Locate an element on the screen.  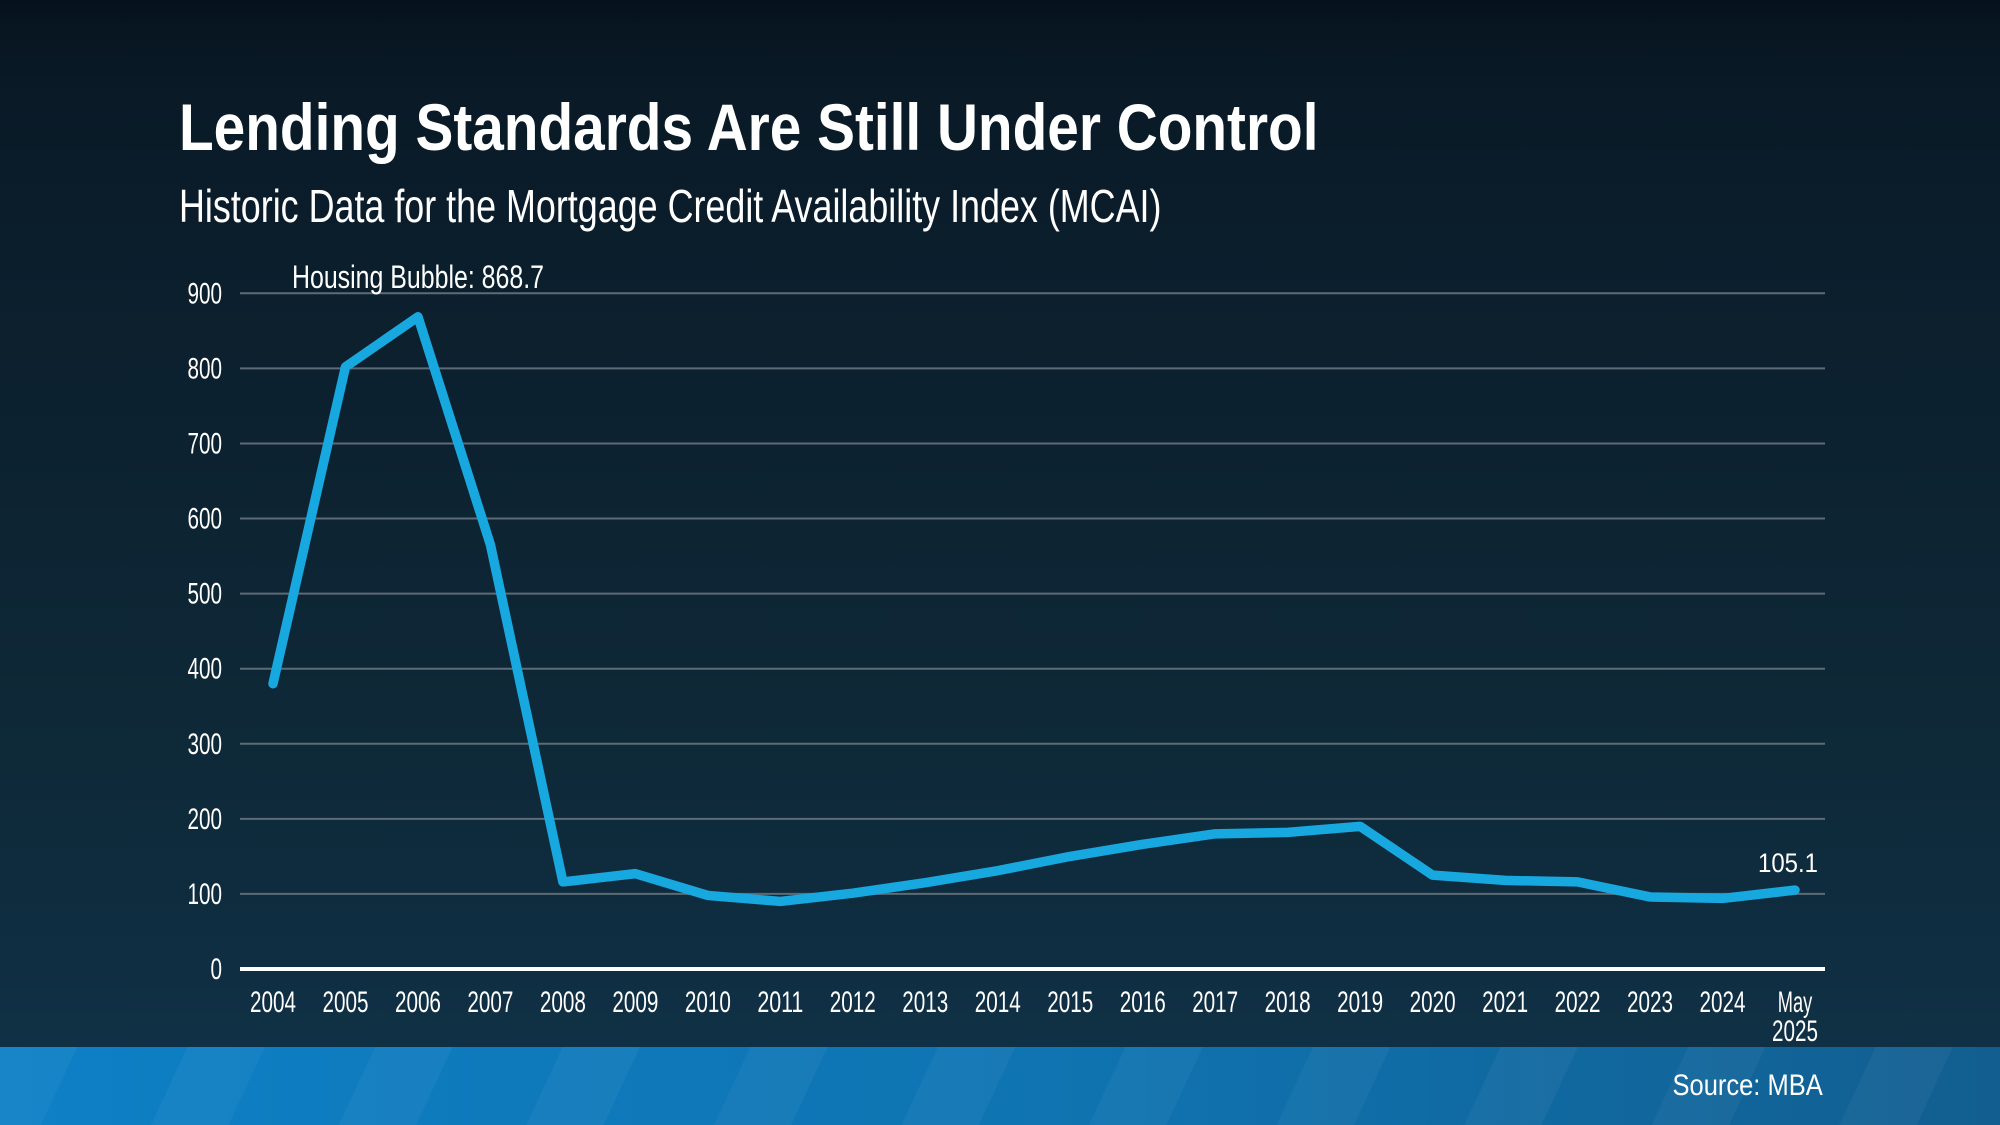
y-axis-tick-label: 500 is located at coordinates (205, 594).